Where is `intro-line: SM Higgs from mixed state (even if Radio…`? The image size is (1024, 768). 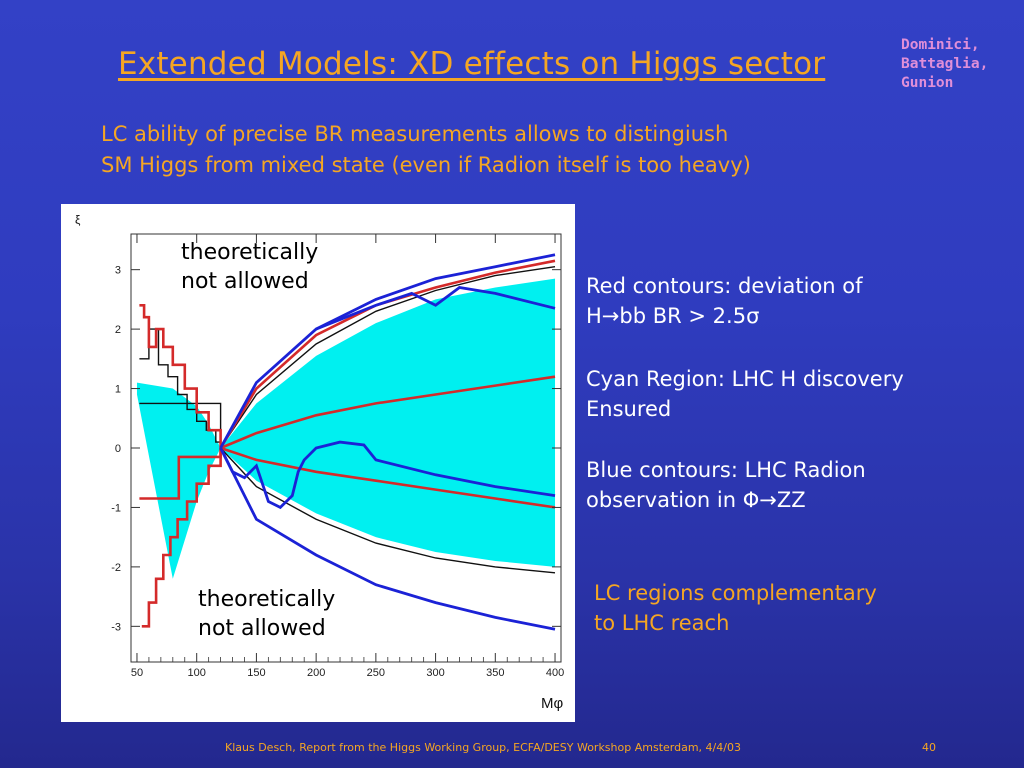 intro-line: SM Higgs from mixed state (even if Radio… is located at coordinates (426, 165).